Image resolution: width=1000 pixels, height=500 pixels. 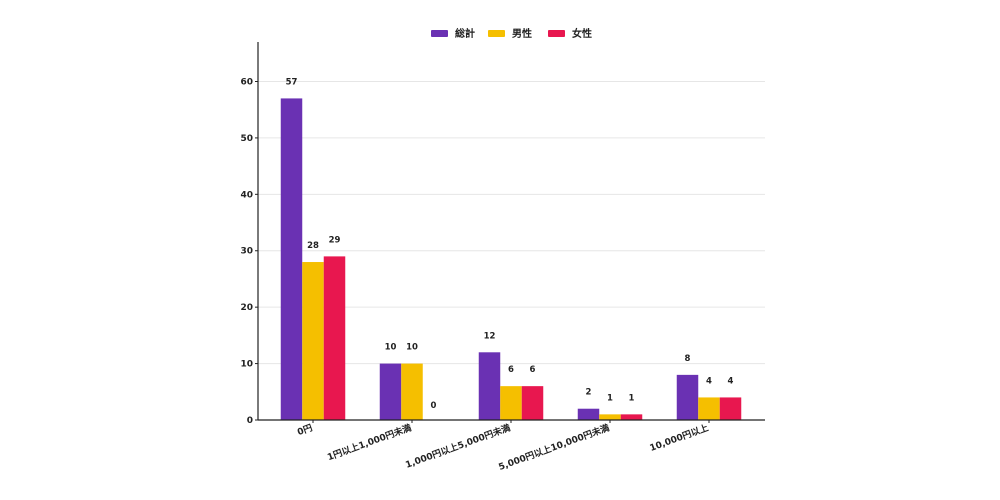 What do you see at coordinates (554, 447) in the screenshot?
I see `x-tick-label: 5,000円以上10,000円未満` at bounding box center [554, 447].